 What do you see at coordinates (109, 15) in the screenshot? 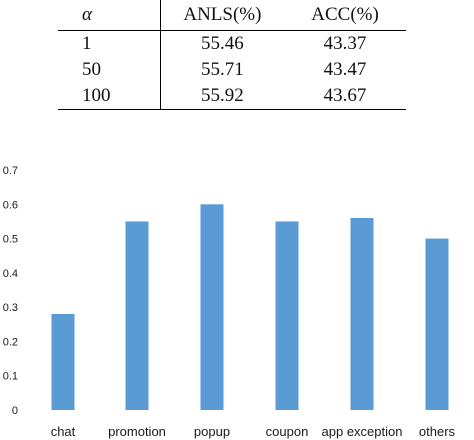
I see `header-alpha: α` at bounding box center [109, 15].